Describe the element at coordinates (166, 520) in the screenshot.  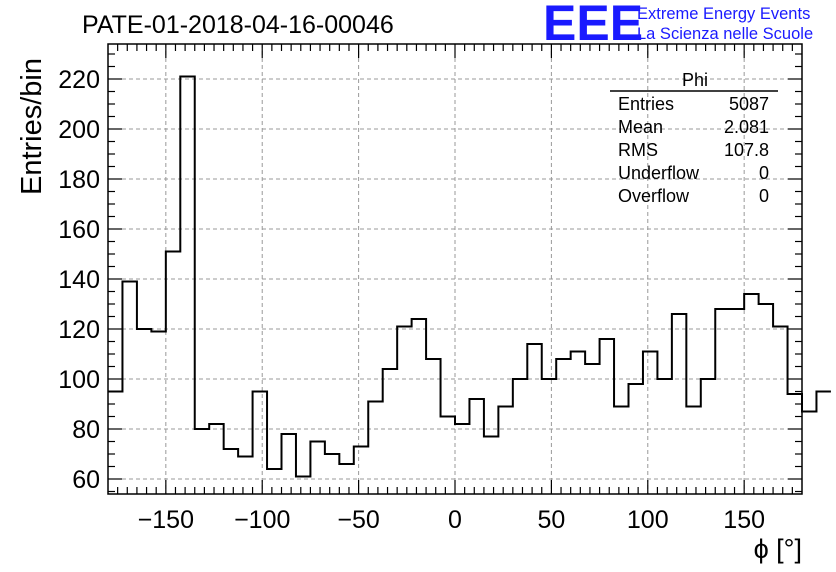
I see `x-tick-label: −150` at that location.